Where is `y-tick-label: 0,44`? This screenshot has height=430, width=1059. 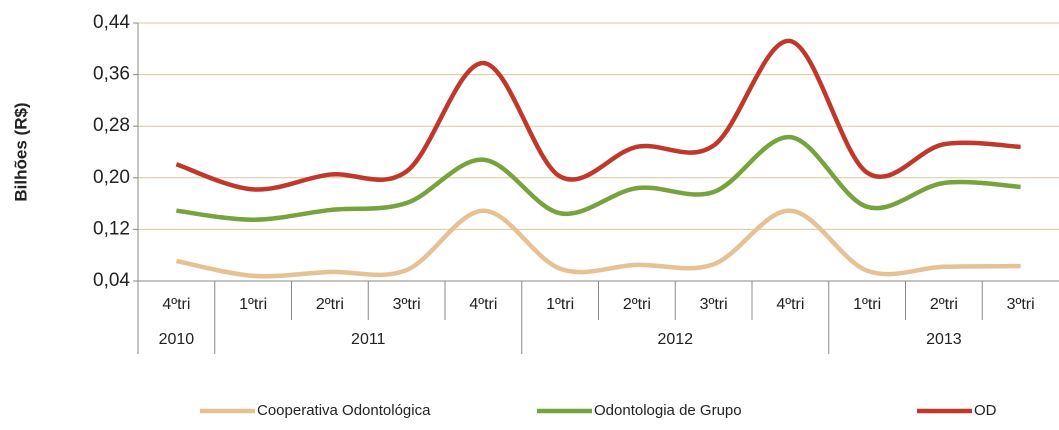
y-tick-label: 0,44 is located at coordinates (111, 22).